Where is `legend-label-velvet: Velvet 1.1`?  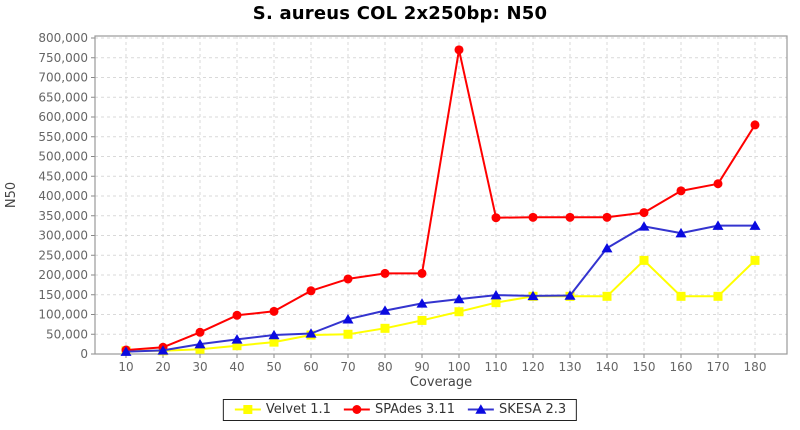
legend-label-velvet: Velvet 1.1 is located at coordinates (298, 409).